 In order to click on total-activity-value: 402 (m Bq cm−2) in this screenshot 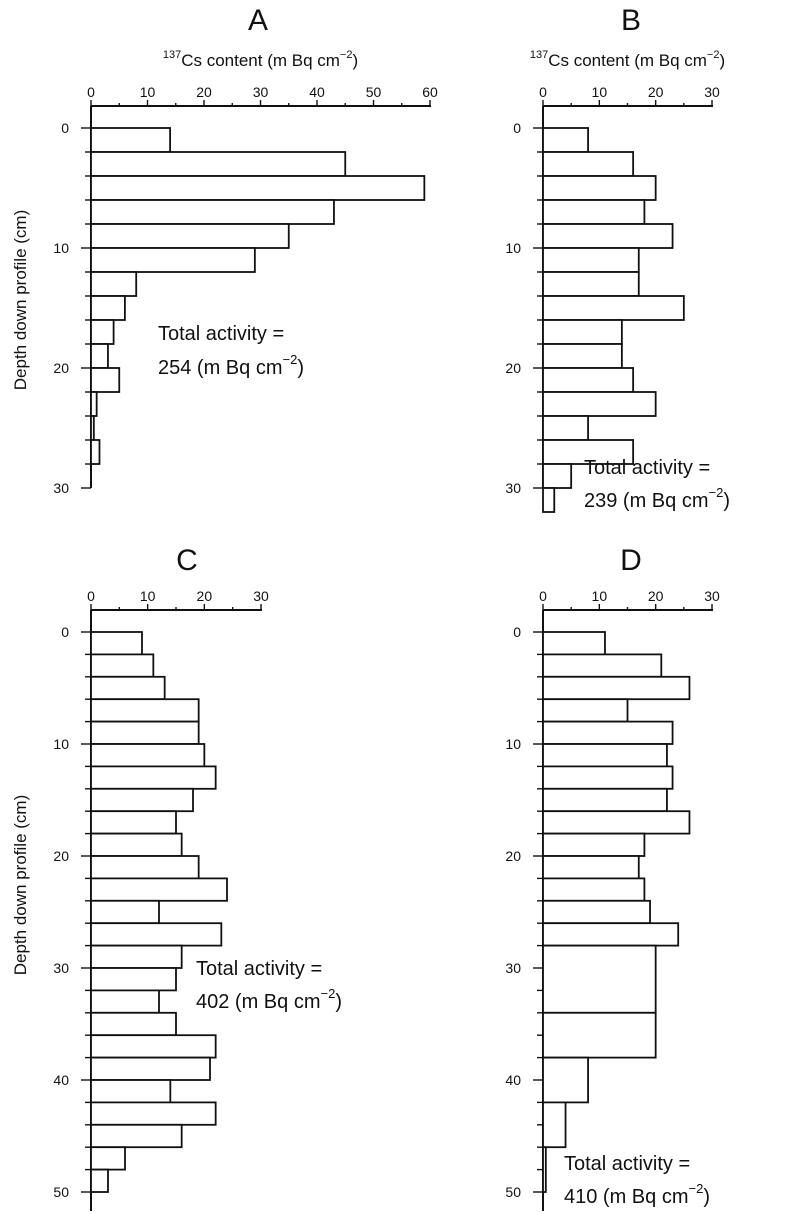, I will do `click(269, 999)`.